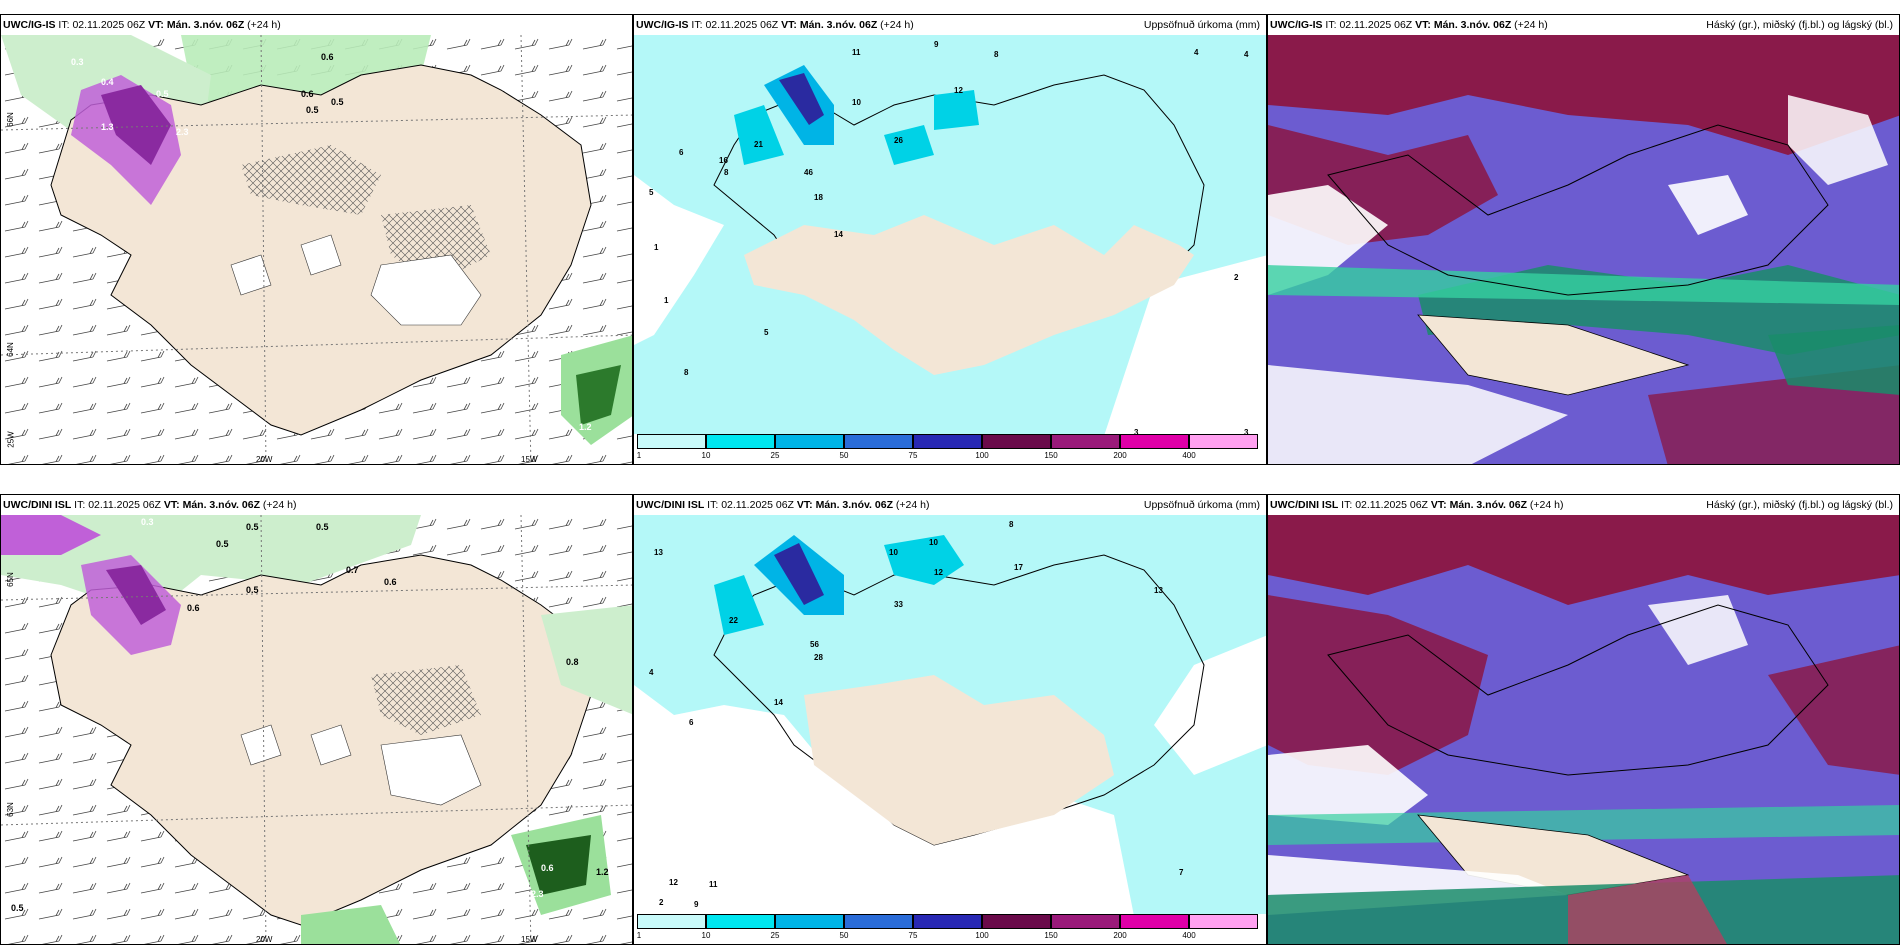 The height and width of the screenshot is (950, 1900). I want to click on colorbar-label: 25, so click(775, 935).